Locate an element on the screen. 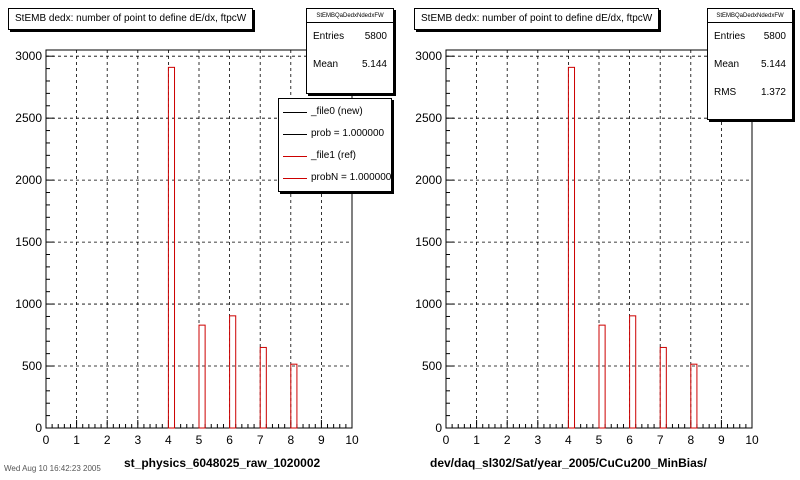 The width and height of the screenshot is (800, 480). left-x-tick-label: 5 is located at coordinates (199, 440).